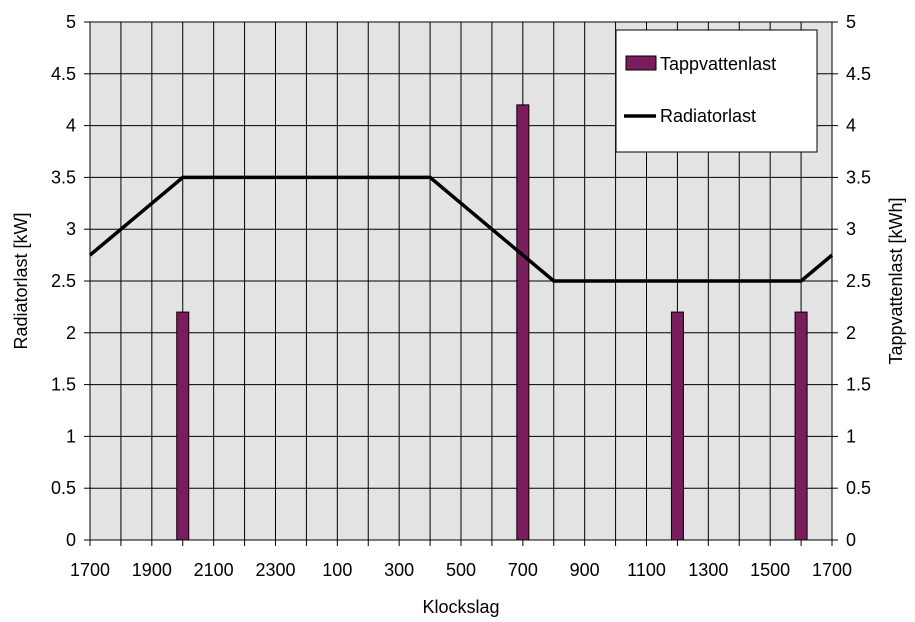 The image size is (915, 622). What do you see at coordinates (63, 74) in the screenshot?
I see `y-tick-label-left: 4.5` at bounding box center [63, 74].